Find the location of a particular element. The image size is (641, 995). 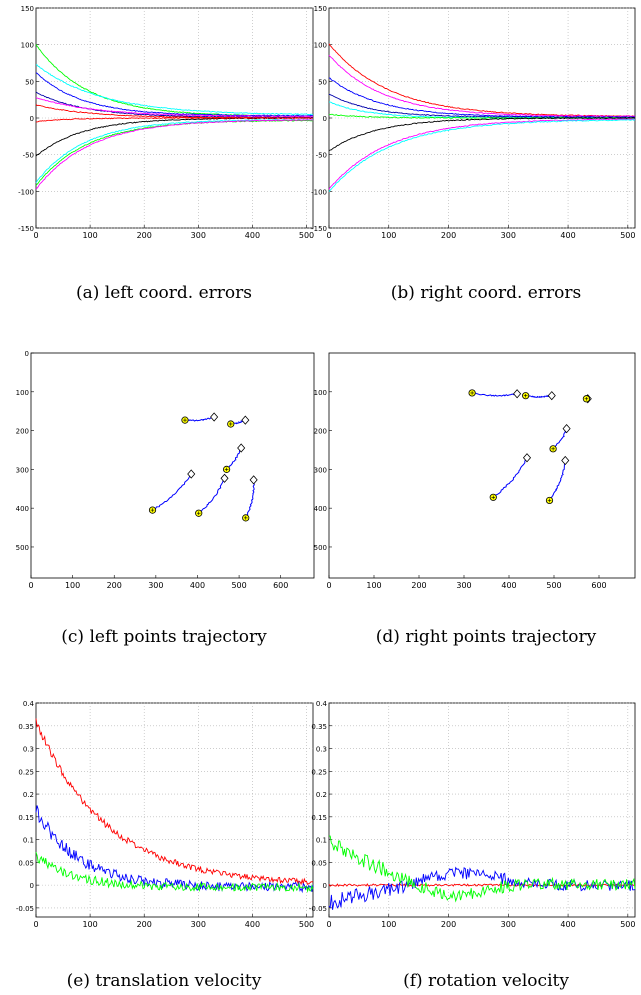

chart-a: 0 100 200 300 400 500 -150 -100 -50 0 50 100 150 is located at coordinates (166, 122).